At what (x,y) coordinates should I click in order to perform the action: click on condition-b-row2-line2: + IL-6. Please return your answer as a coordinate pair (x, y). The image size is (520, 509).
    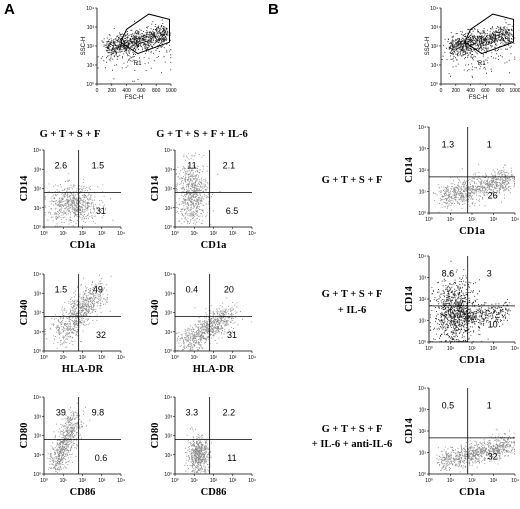
    Looking at the image, I should click on (352, 310).